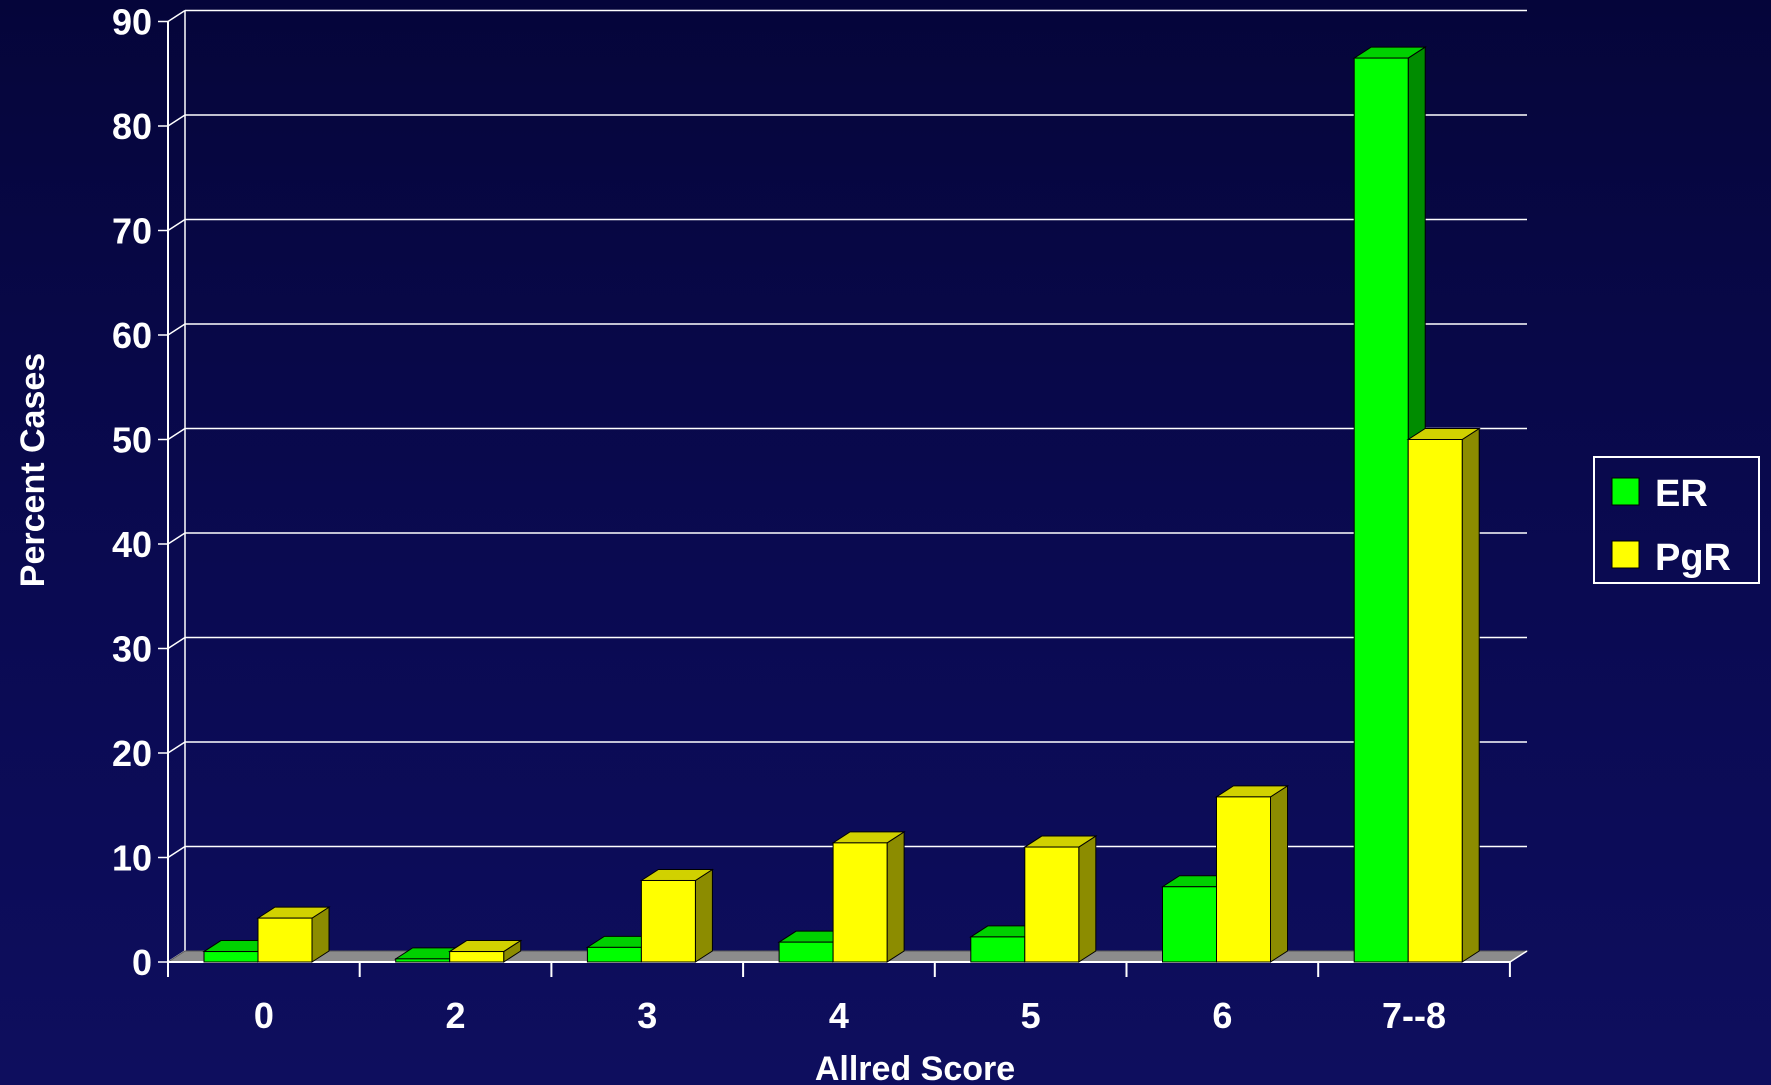  What do you see at coordinates (1031, 1015) in the screenshot?
I see `x-tick-label: 5` at bounding box center [1031, 1015].